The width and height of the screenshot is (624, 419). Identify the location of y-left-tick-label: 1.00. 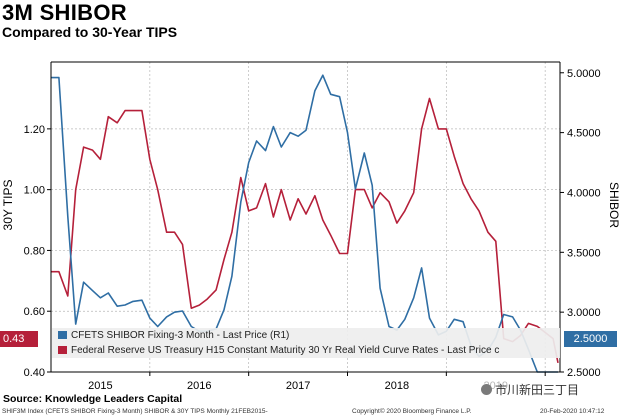
(34, 191).